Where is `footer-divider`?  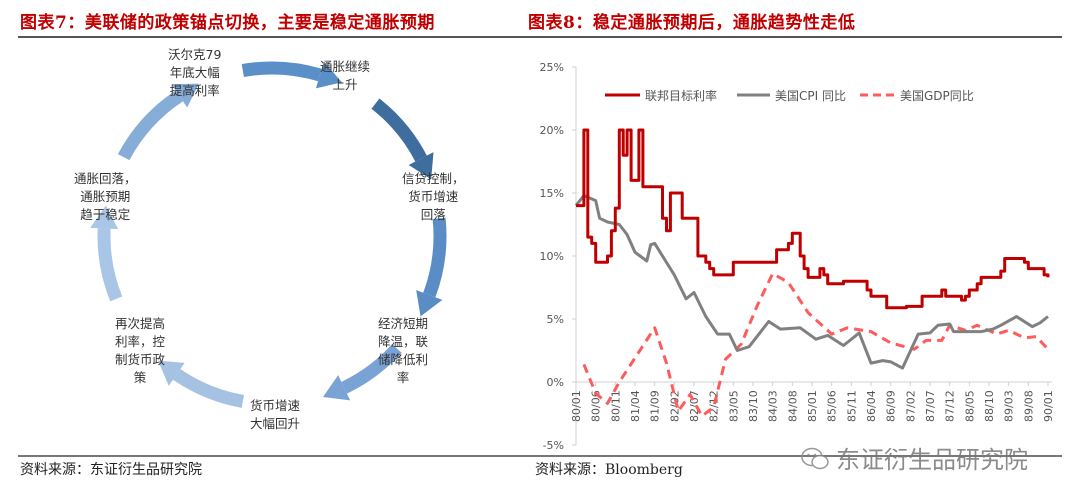 footer-divider is located at coordinates (540, 456).